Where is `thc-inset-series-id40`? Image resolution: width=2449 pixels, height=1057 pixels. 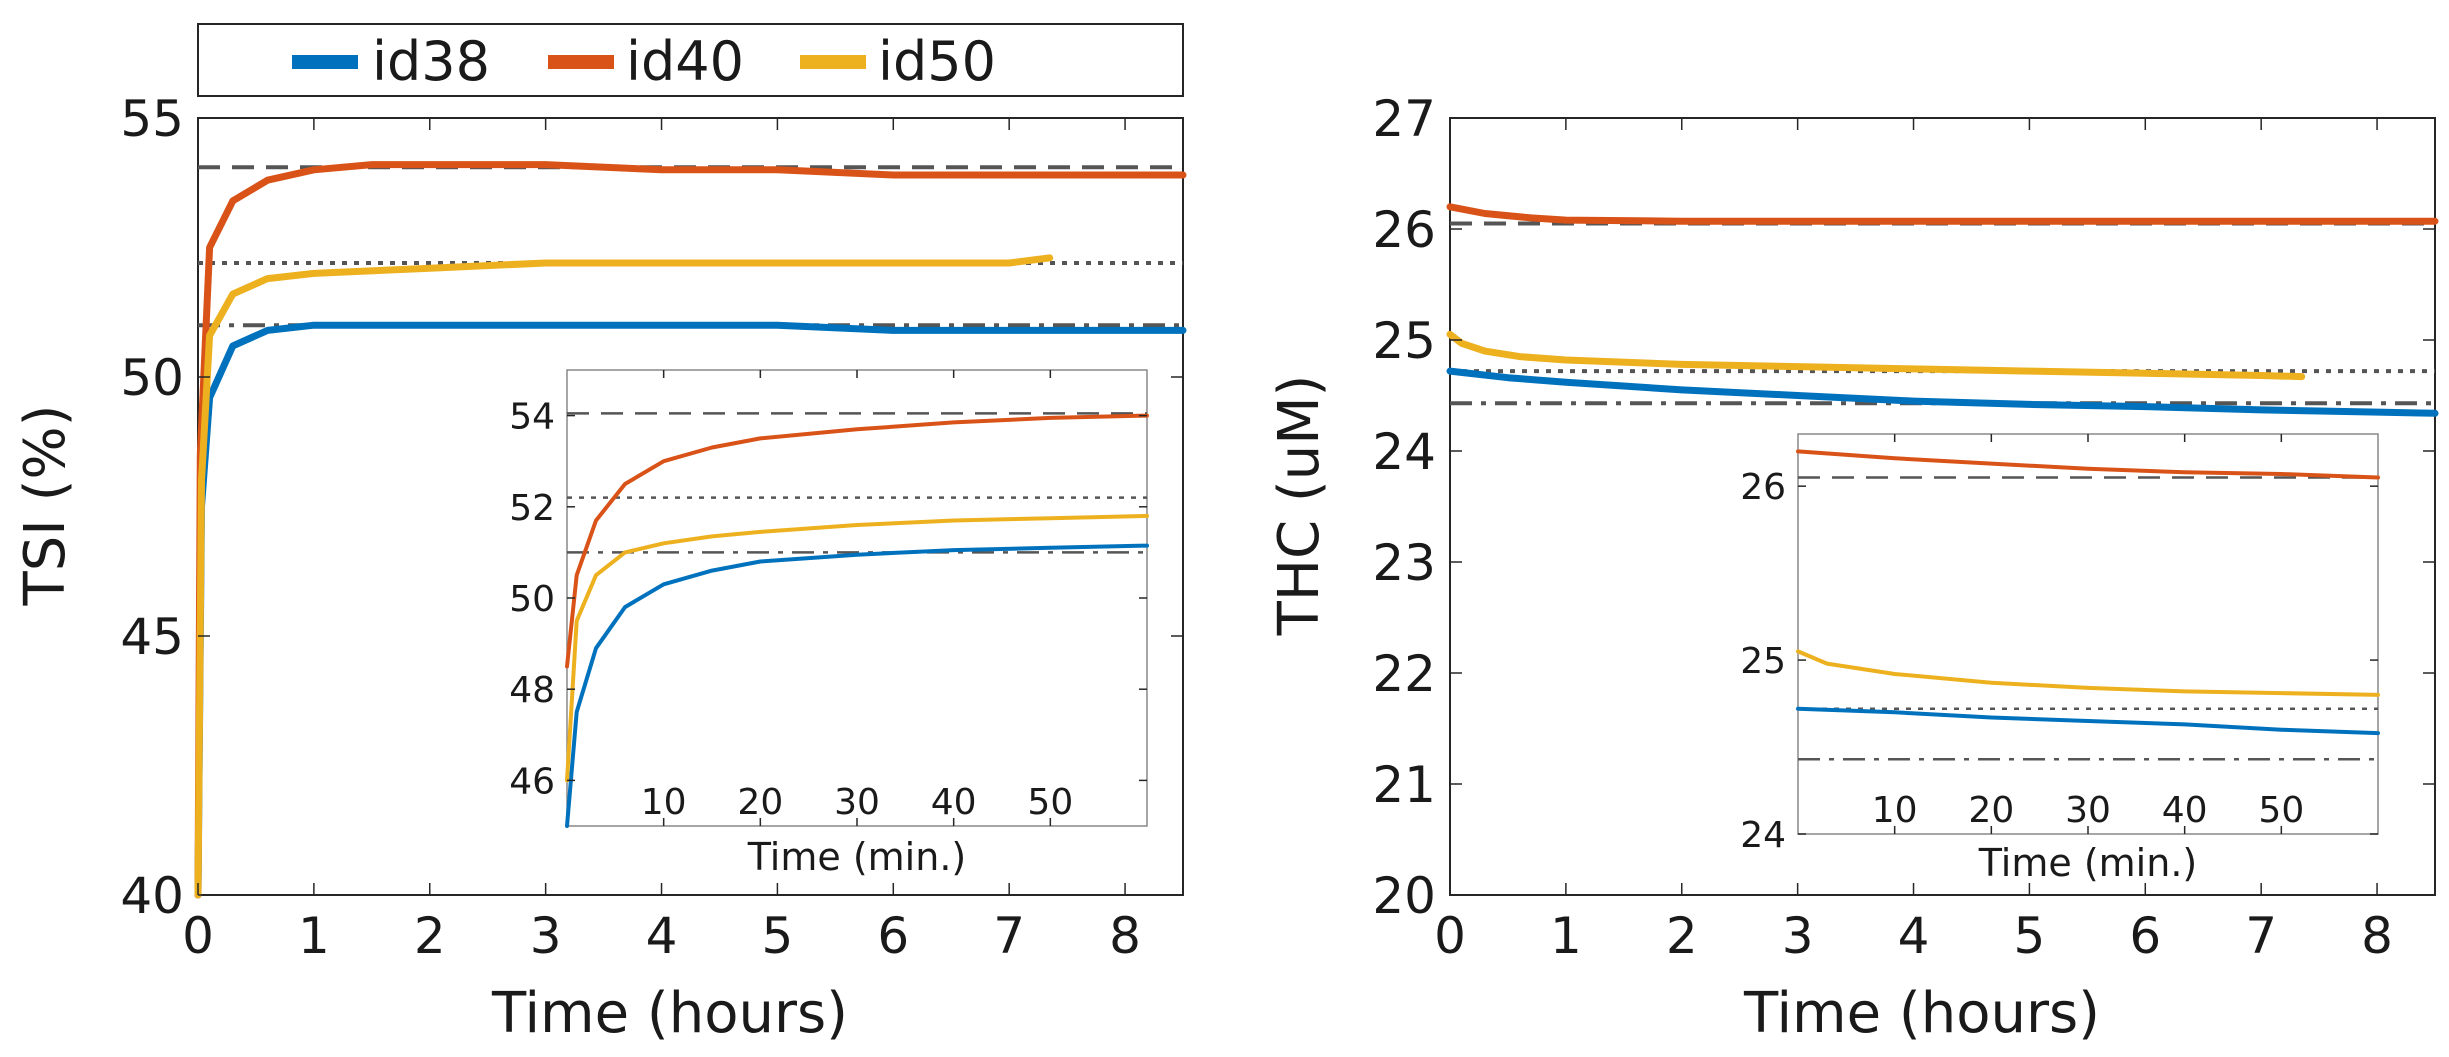
thc-inset-series-id40 is located at coordinates (2088, 464).